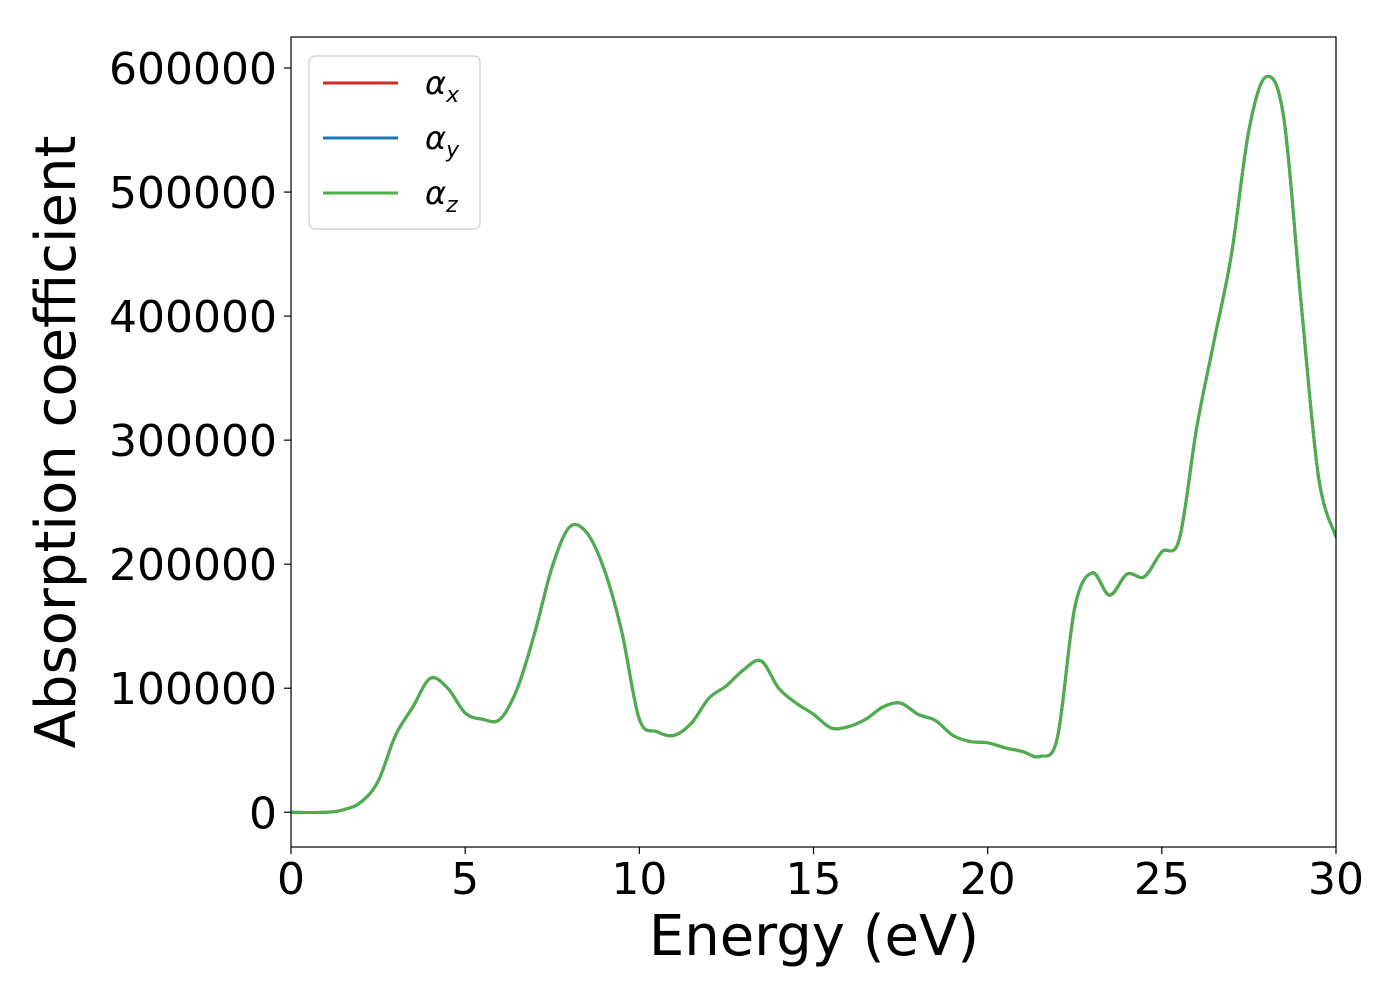  I want to click on y-tick-label: 300000, so click(193, 441).